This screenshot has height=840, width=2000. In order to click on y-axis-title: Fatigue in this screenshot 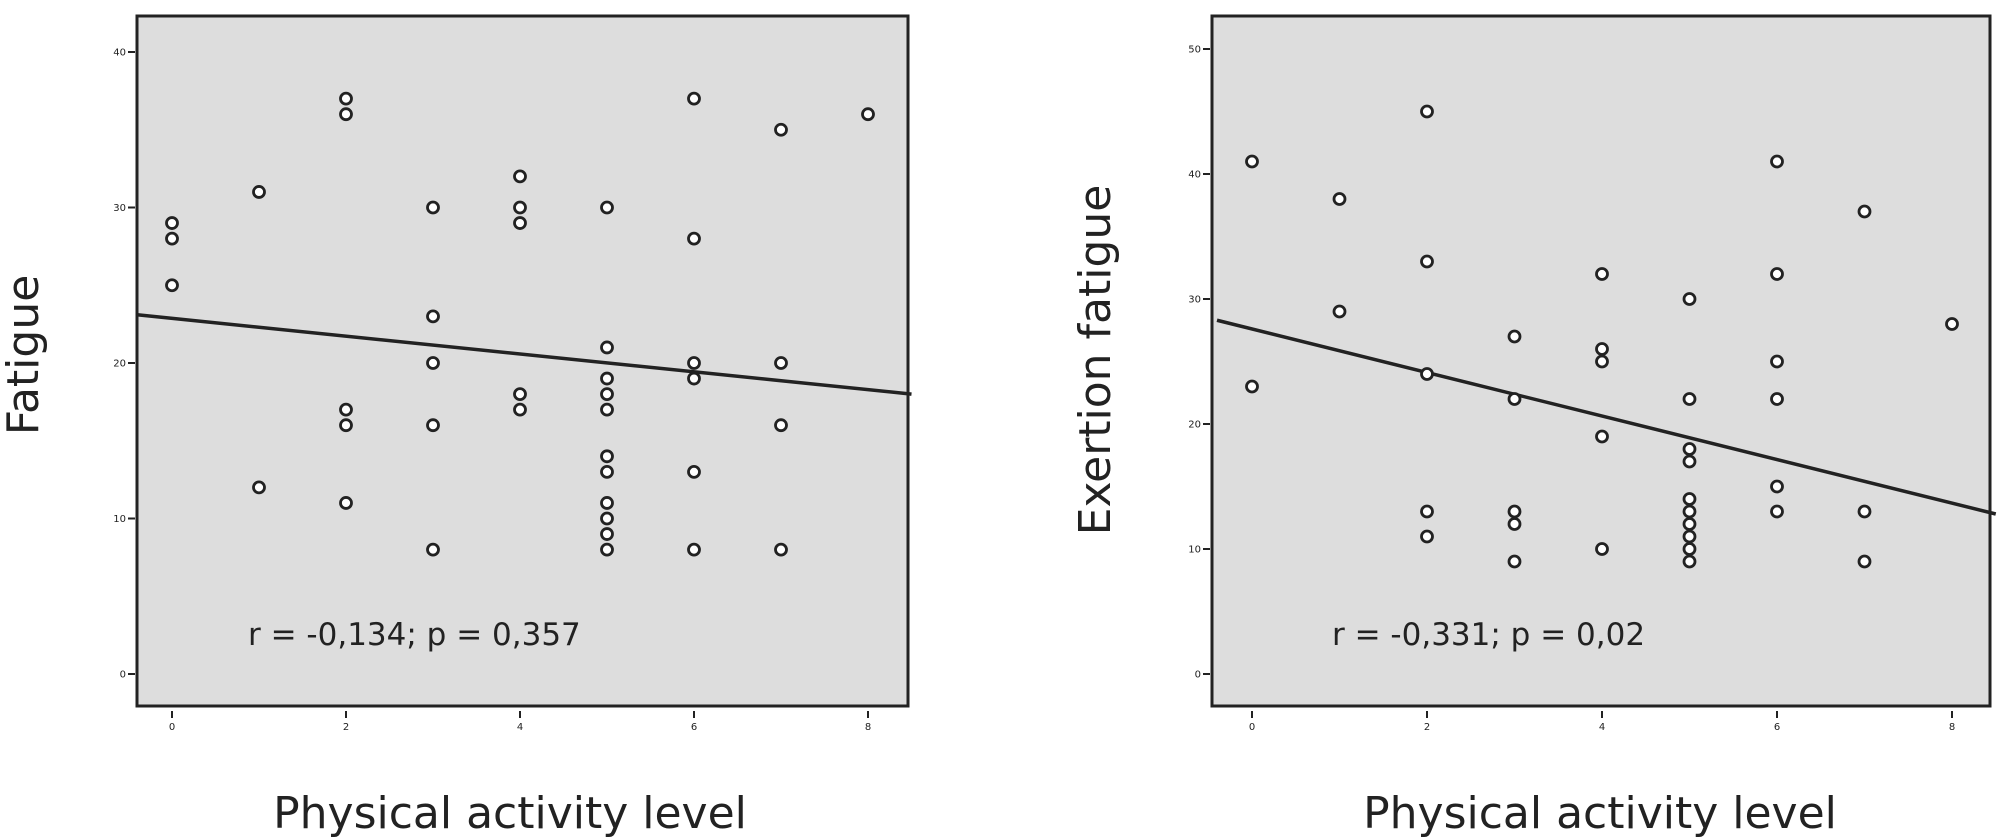, I will do `click(24, 355)`.